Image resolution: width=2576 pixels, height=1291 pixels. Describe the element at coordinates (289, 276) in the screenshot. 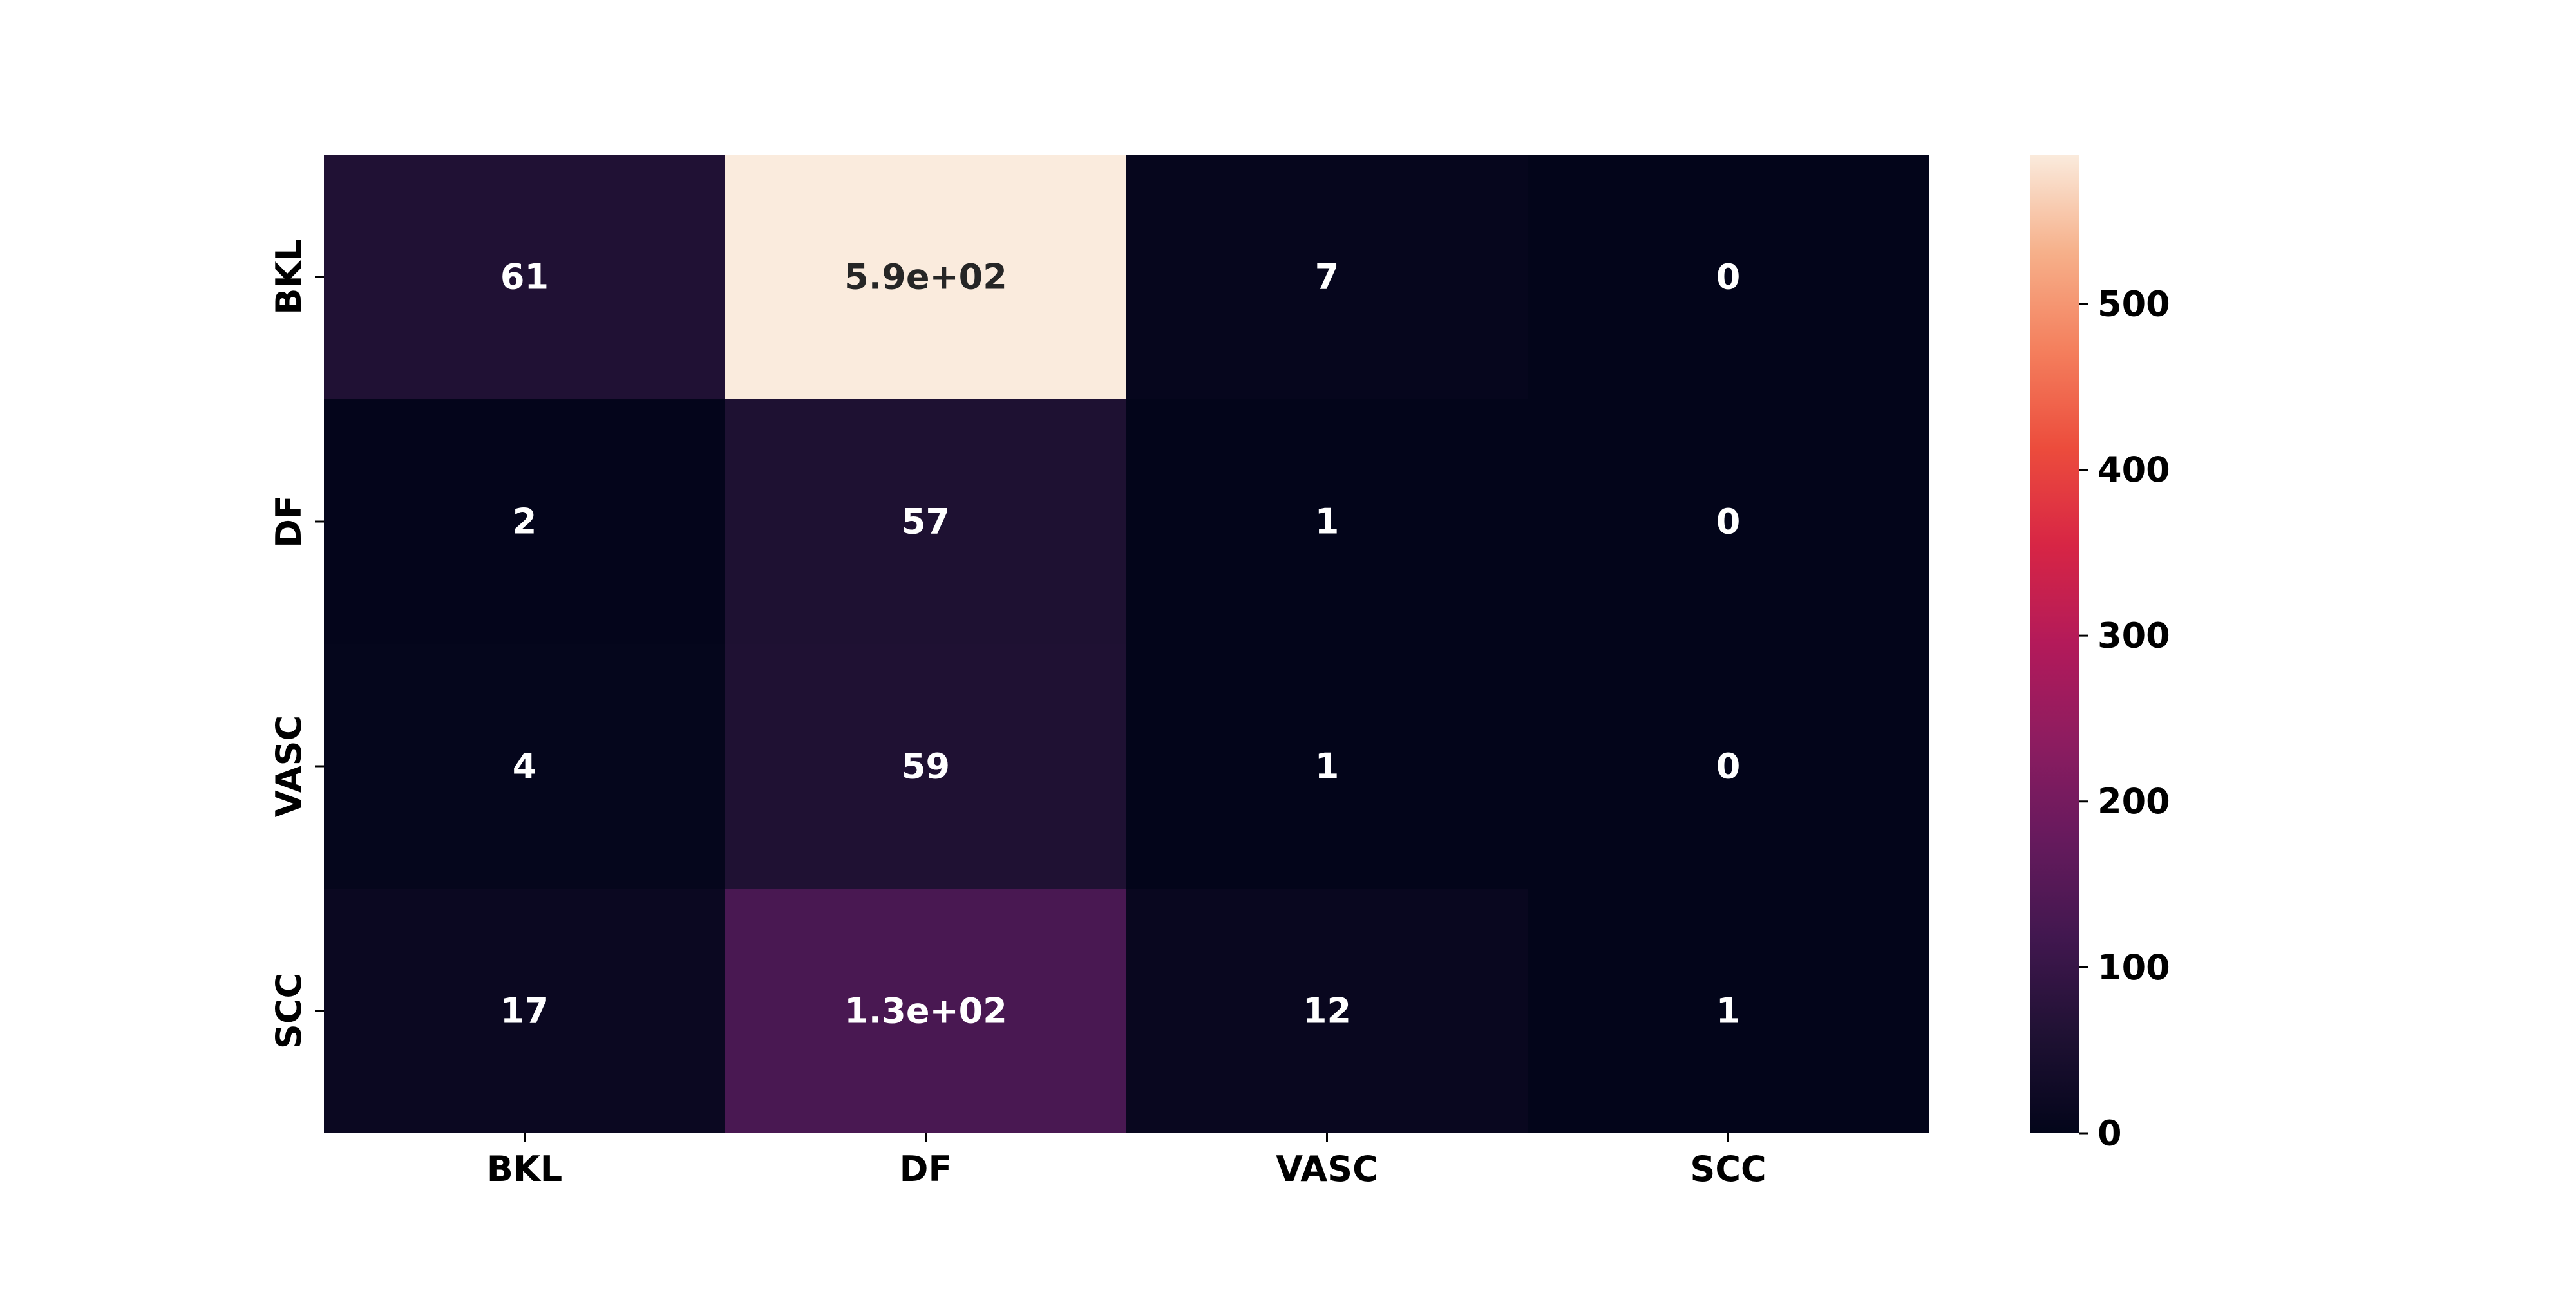

I see `y-tick-label-bkl: BKL` at that location.